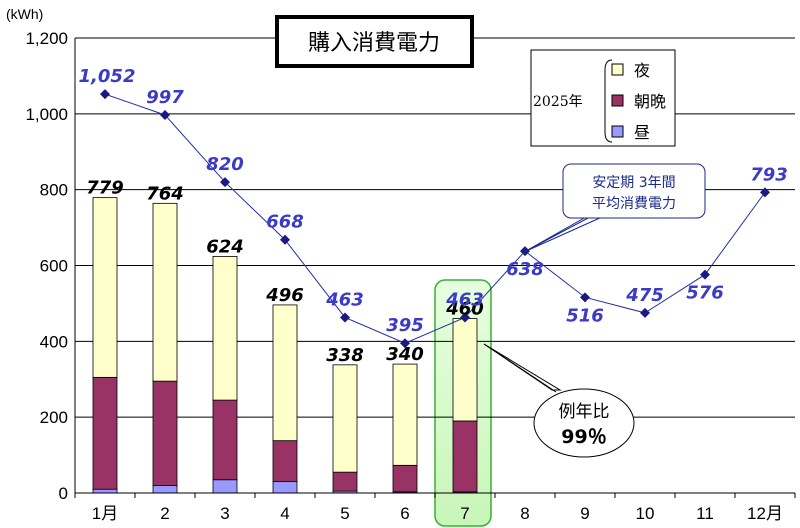 The image size is (800, 528). What do you see at coordinates (54, 190) in the screenshot?
I see `y-tick-label: 800` at bounding box center [54, 190].